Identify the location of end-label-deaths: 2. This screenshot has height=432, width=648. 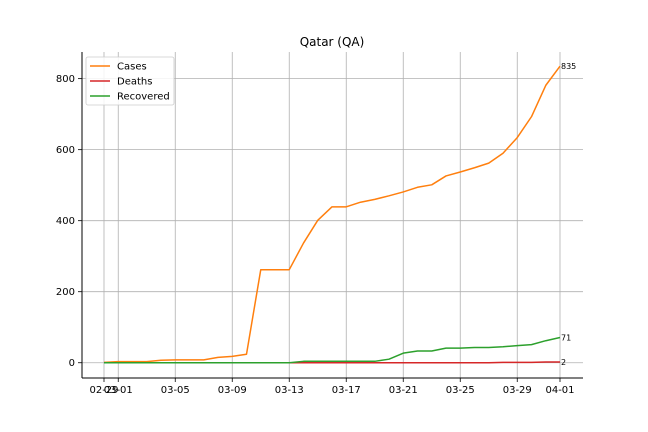
(563, 362).